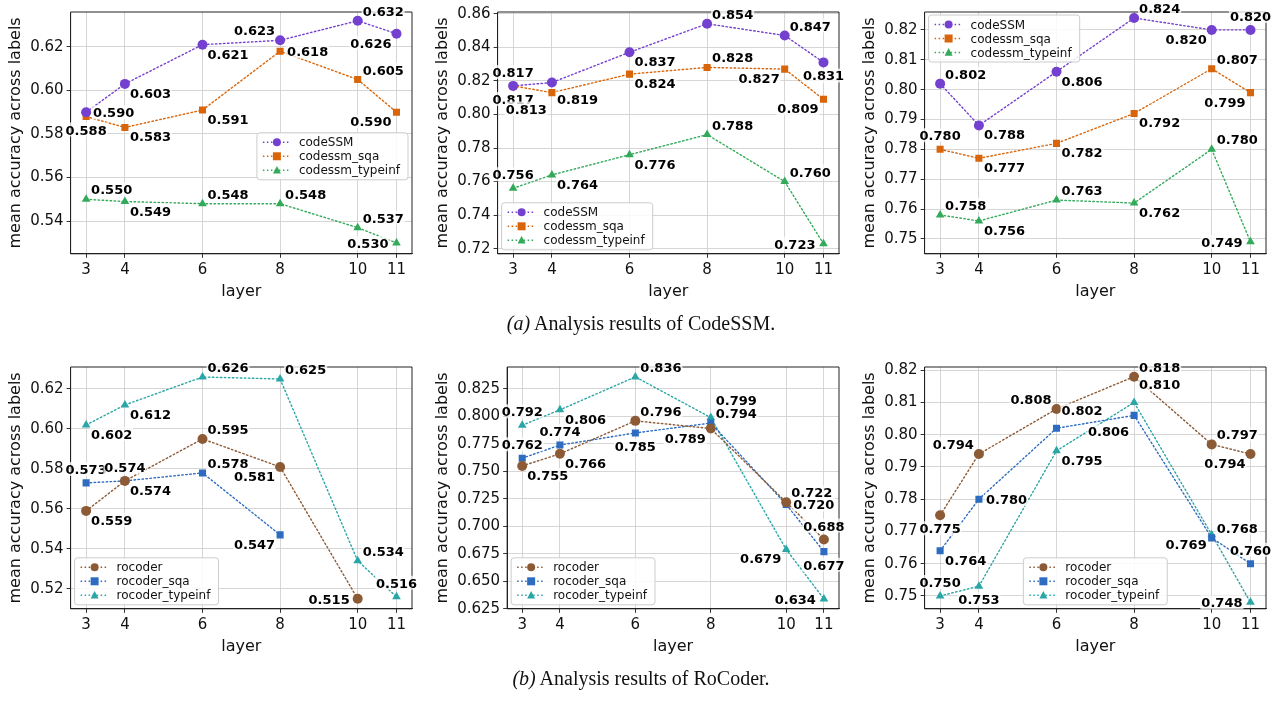 This screenshot has height=719, width=1282. I want to click on data-label: 0.802, so click(966, 74).